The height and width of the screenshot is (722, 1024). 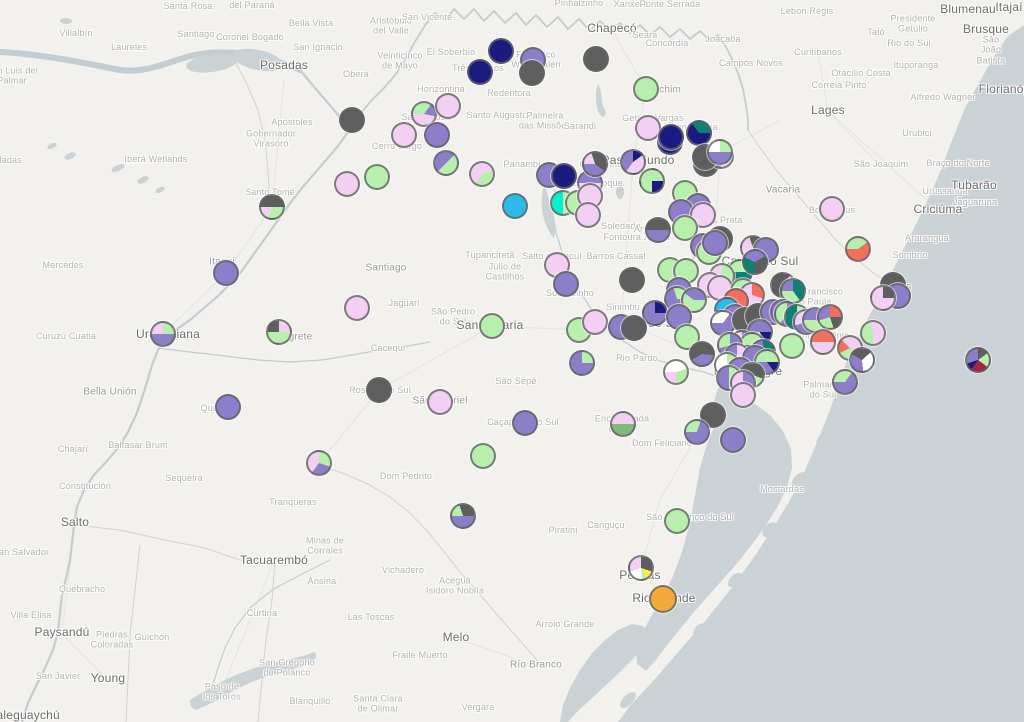 What do you see at coordinates (606, 524) in the screenshot?
I see `map-label: Canguçu` at bounding box center [606, 524].